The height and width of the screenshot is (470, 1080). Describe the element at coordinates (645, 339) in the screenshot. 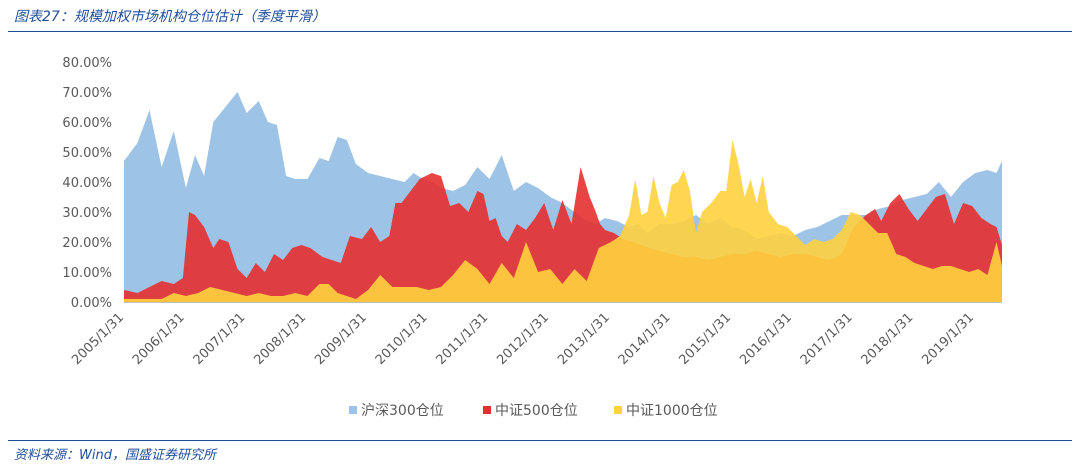

I see `x-tick-label: 2014/1/31` at that location.